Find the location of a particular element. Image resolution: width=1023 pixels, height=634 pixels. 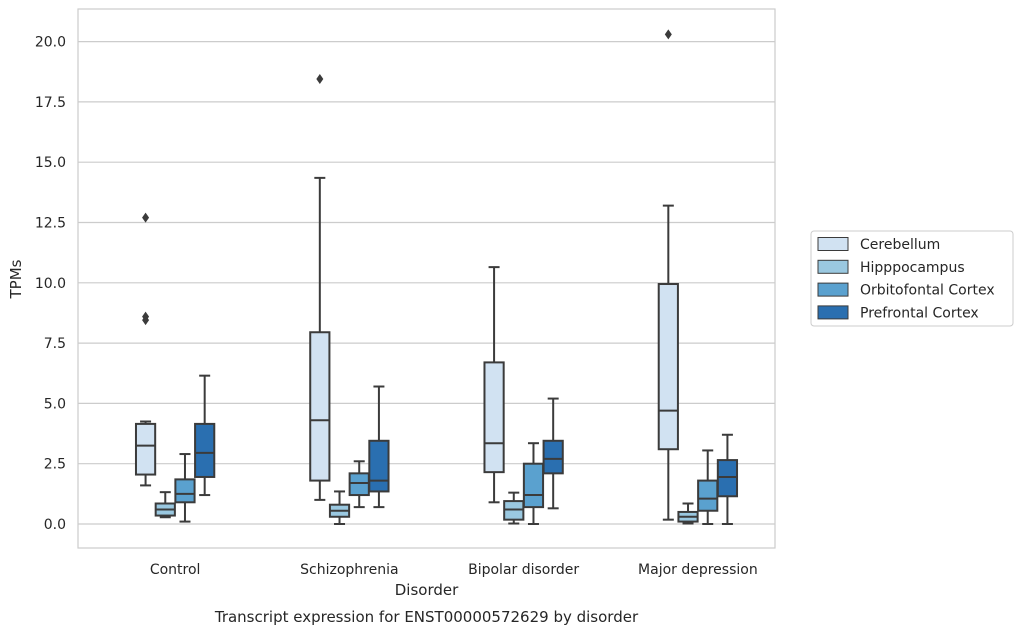

legend-entry-label: Orbitofontal Cortex is located at coordinates (927, 291).